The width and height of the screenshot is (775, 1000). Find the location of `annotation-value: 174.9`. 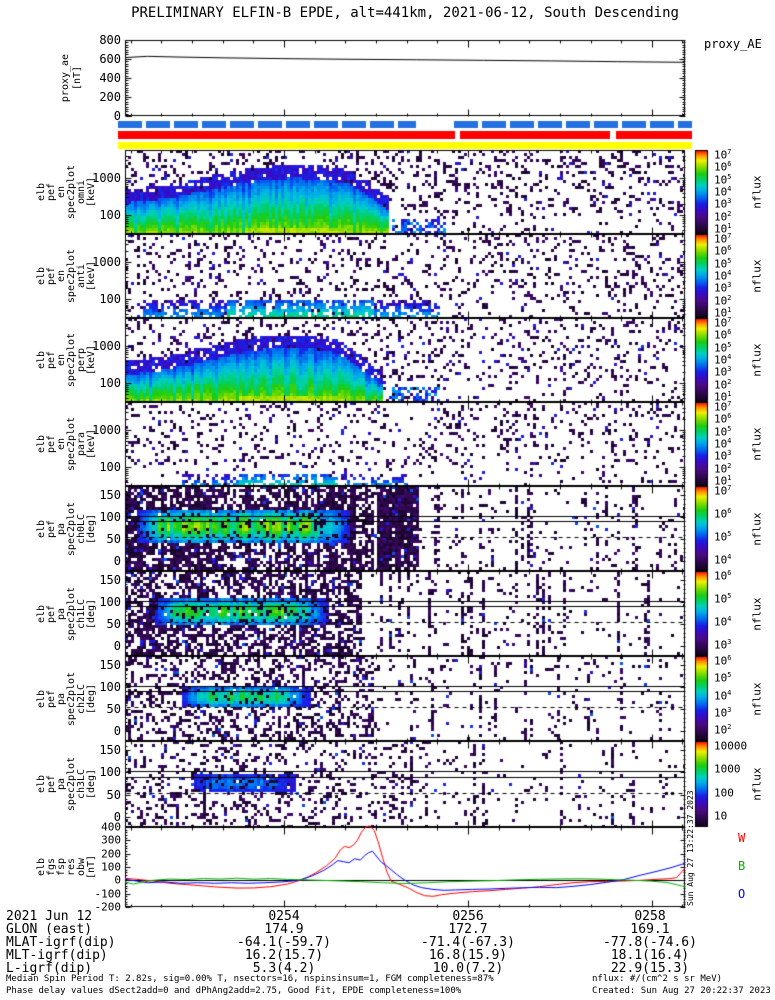

annotation-value: 174.9 is located at coordinates (284, 929).